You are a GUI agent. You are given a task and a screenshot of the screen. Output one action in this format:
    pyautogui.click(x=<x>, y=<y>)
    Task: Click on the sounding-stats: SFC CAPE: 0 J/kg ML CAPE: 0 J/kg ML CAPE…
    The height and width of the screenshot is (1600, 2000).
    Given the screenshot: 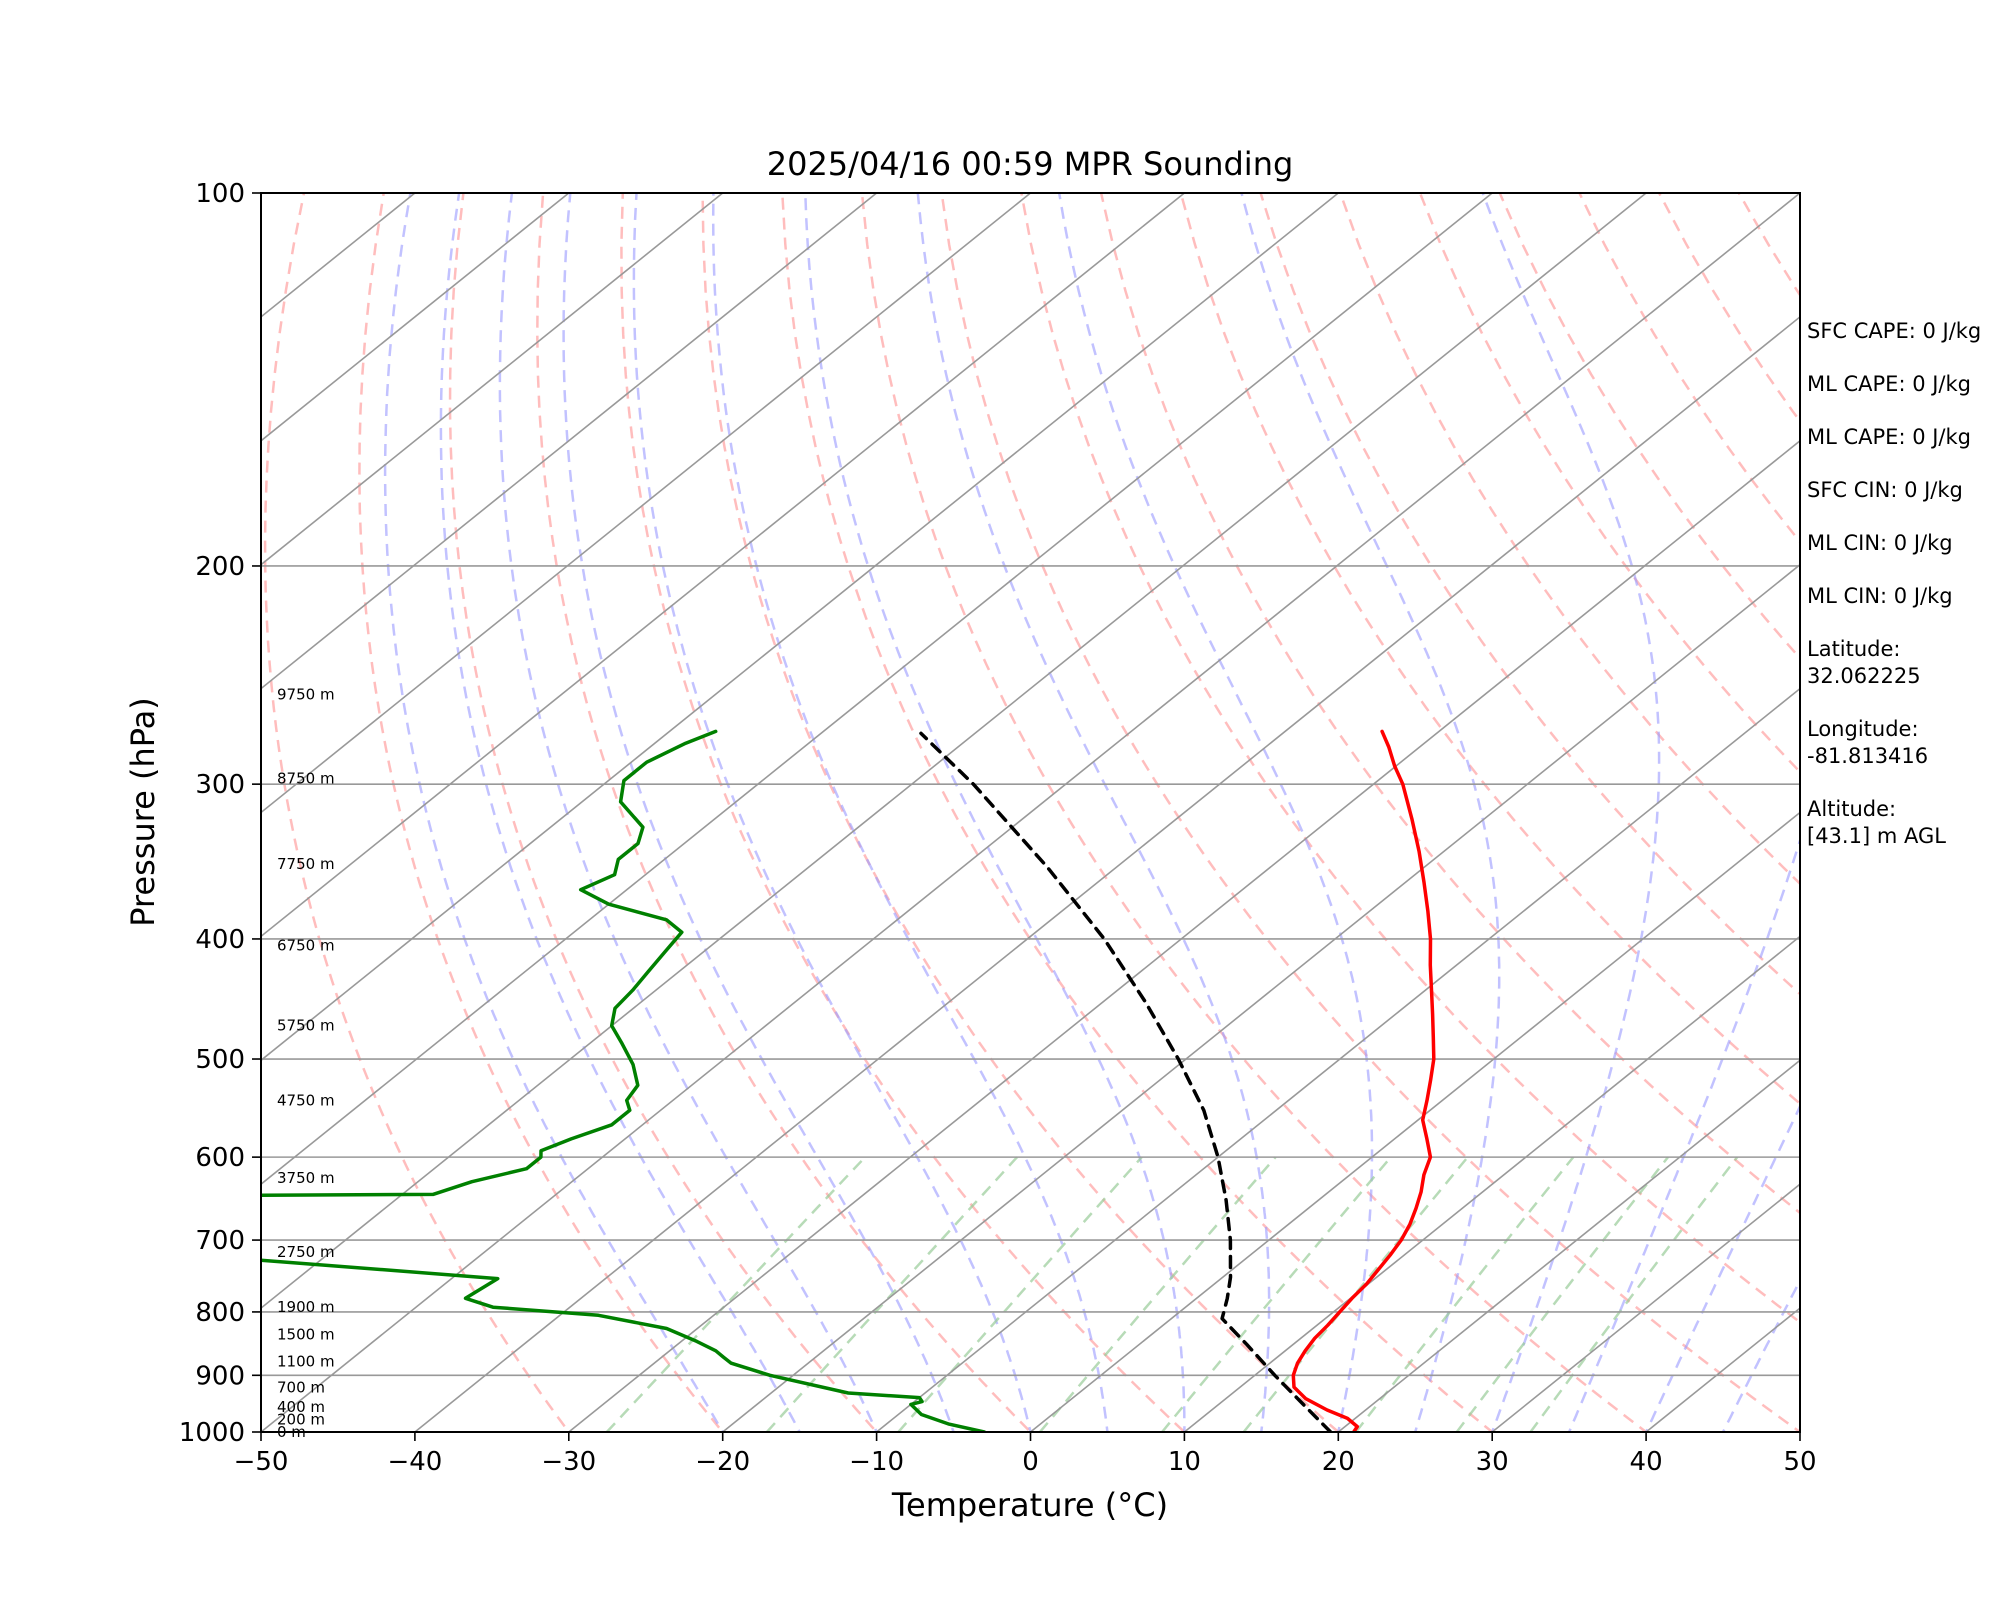 What is the action you would take?
    pyautogui.click(x=1902, y=597)
    